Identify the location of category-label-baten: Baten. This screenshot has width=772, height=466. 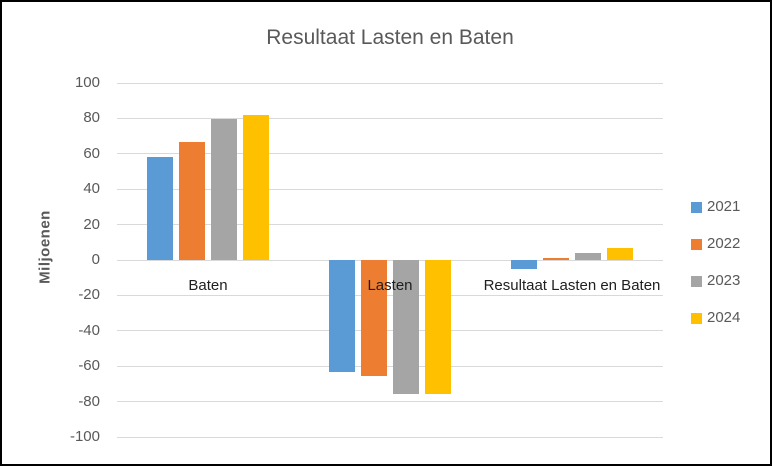
(208, 285).